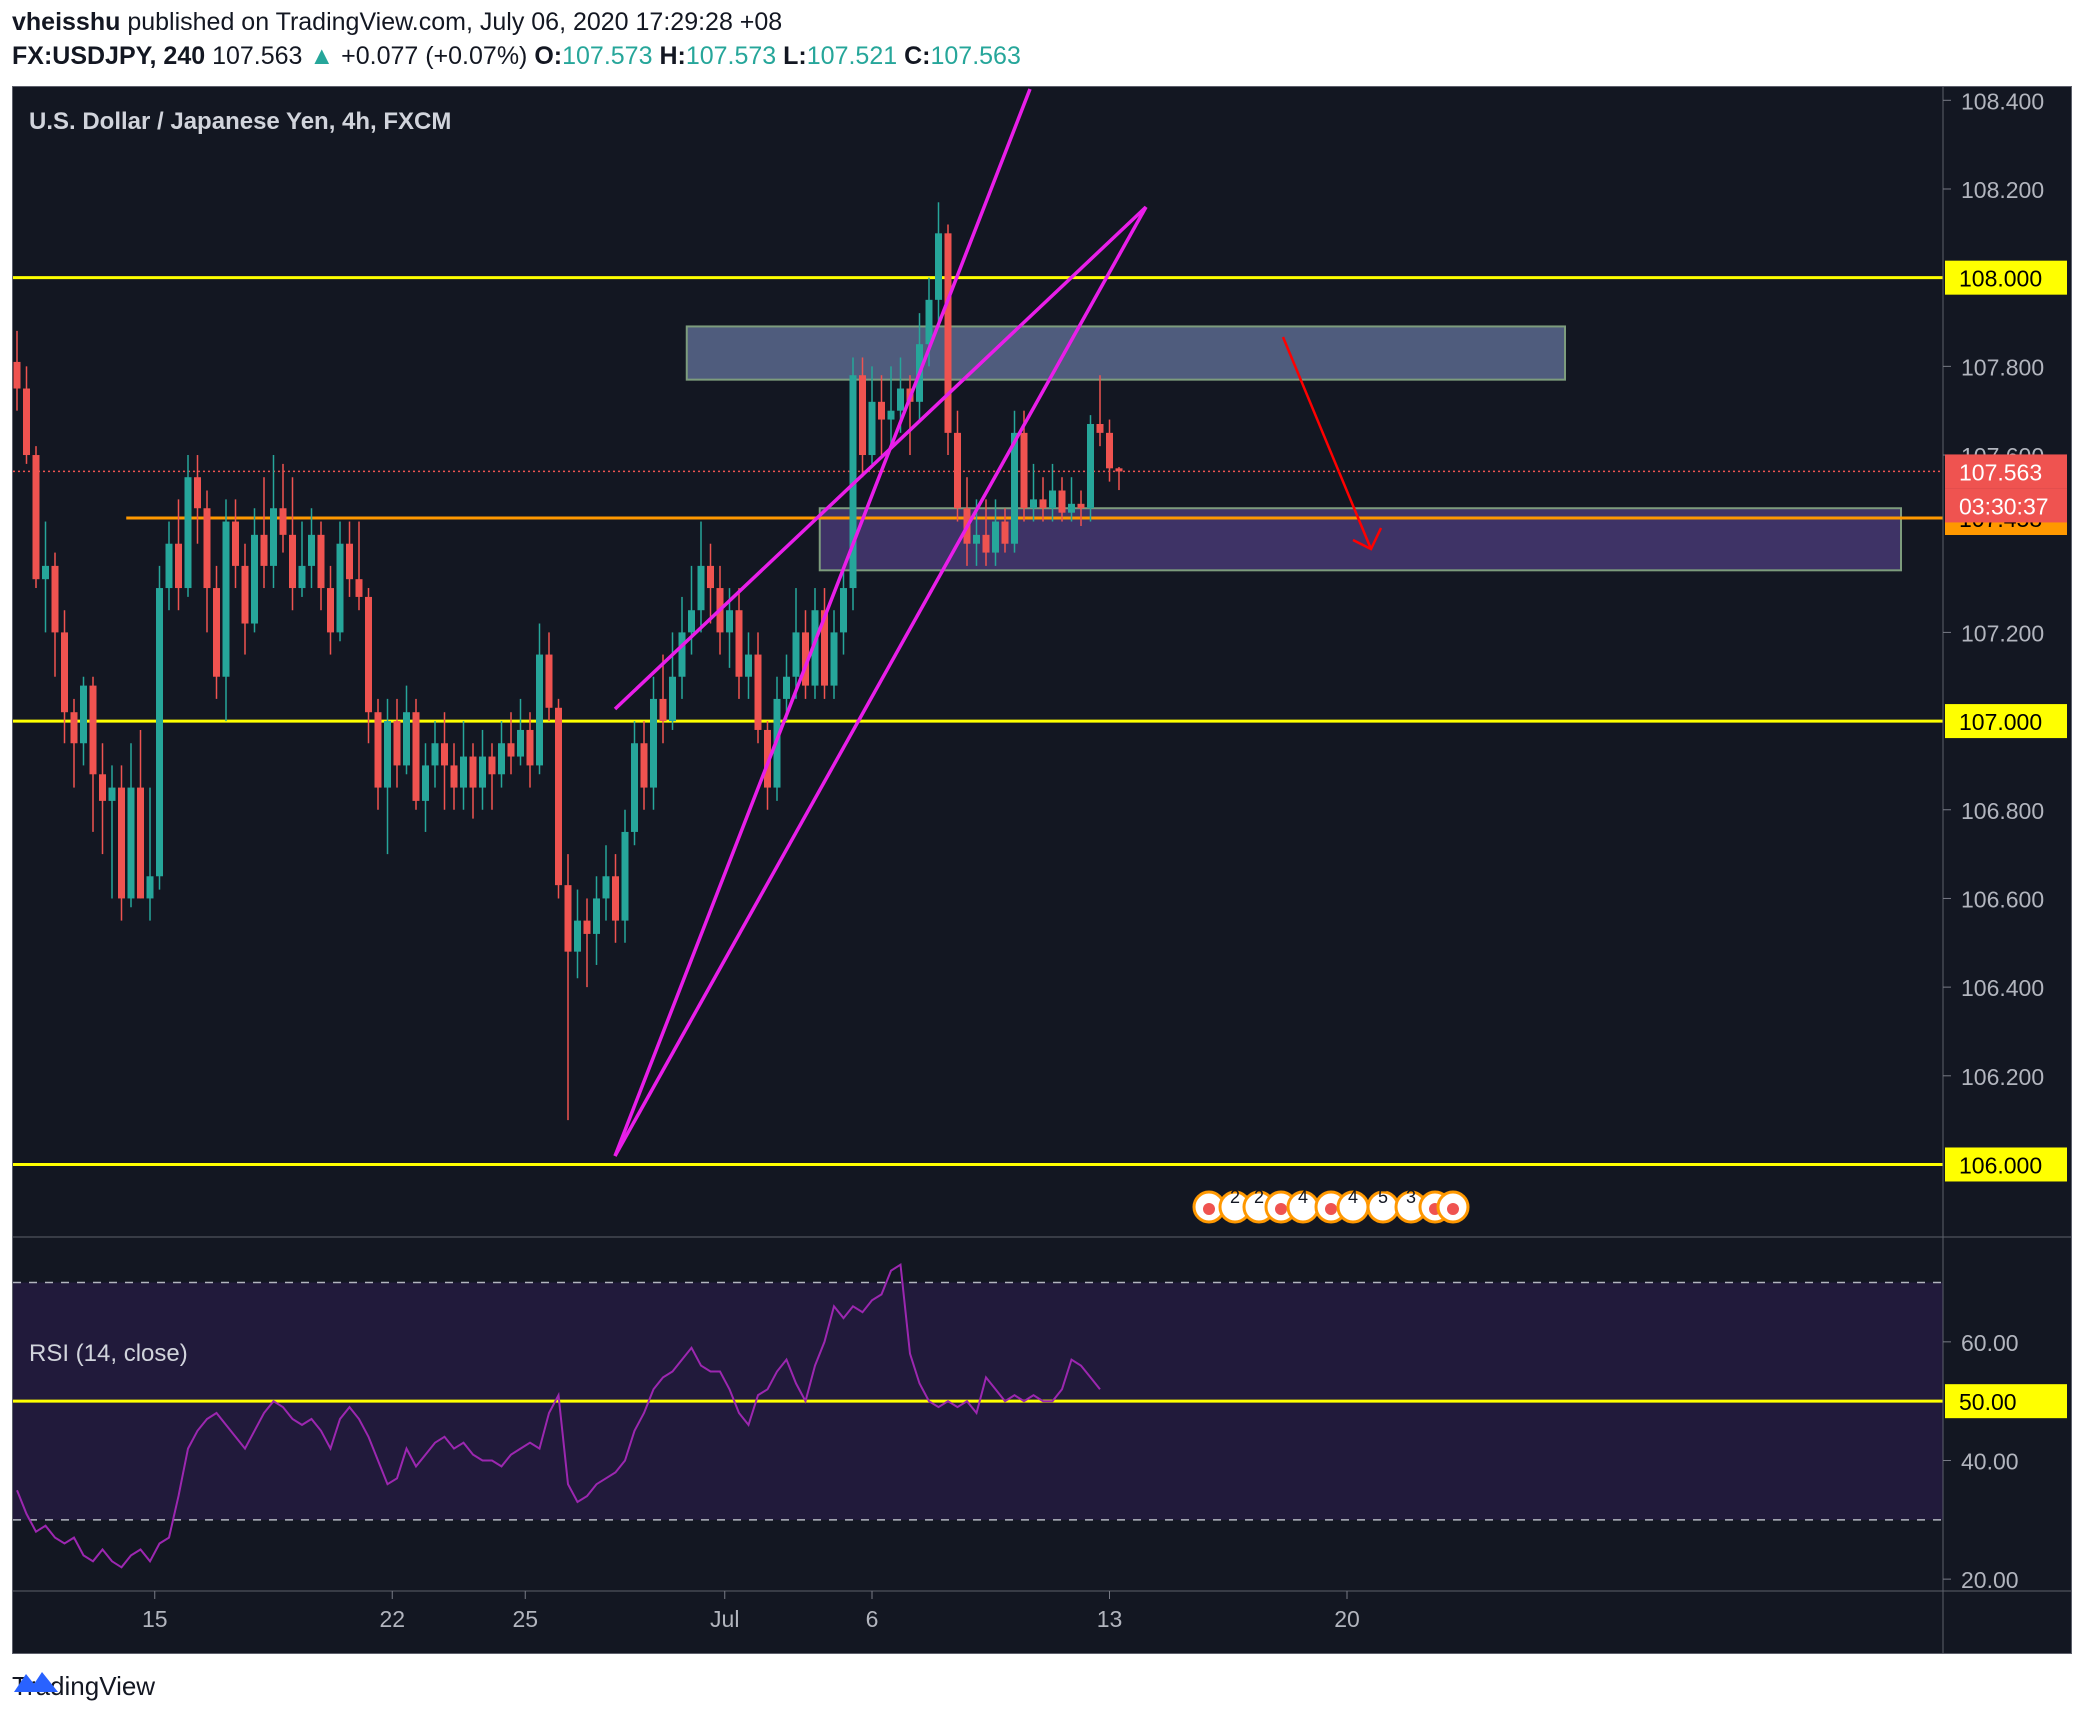 This screenshot has height=1722, width=2086. I want to click on countdown-tag, so click(2006, 505).